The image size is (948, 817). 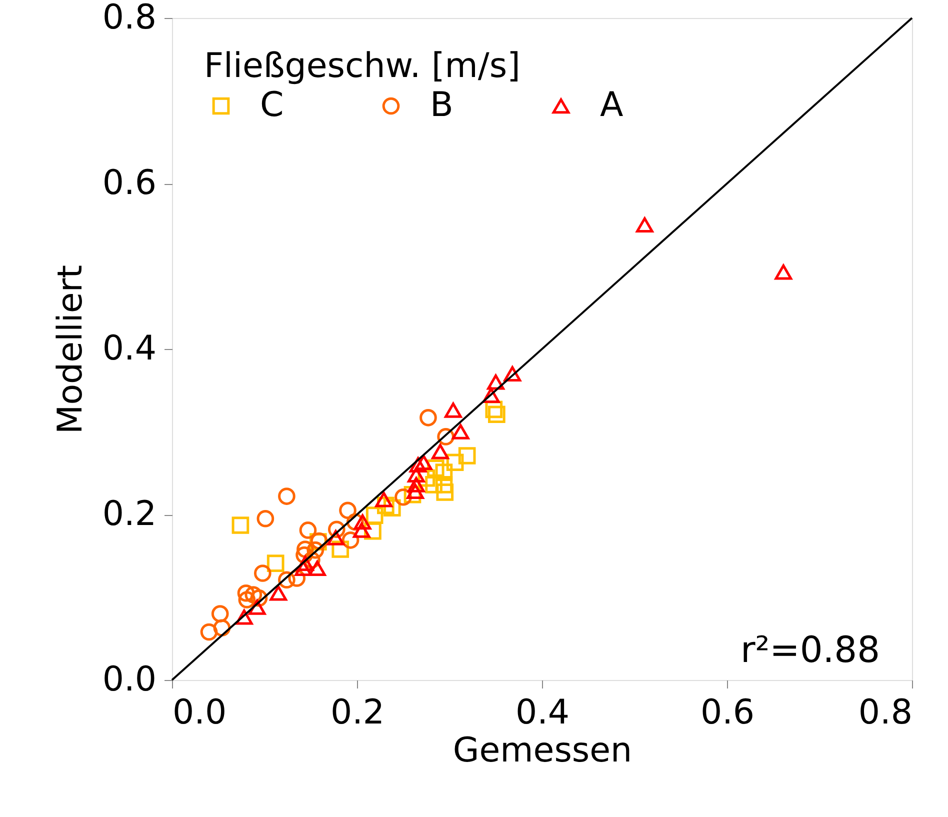 I want to click on x-tick-label: 0.6, so click(x=727, y=712).